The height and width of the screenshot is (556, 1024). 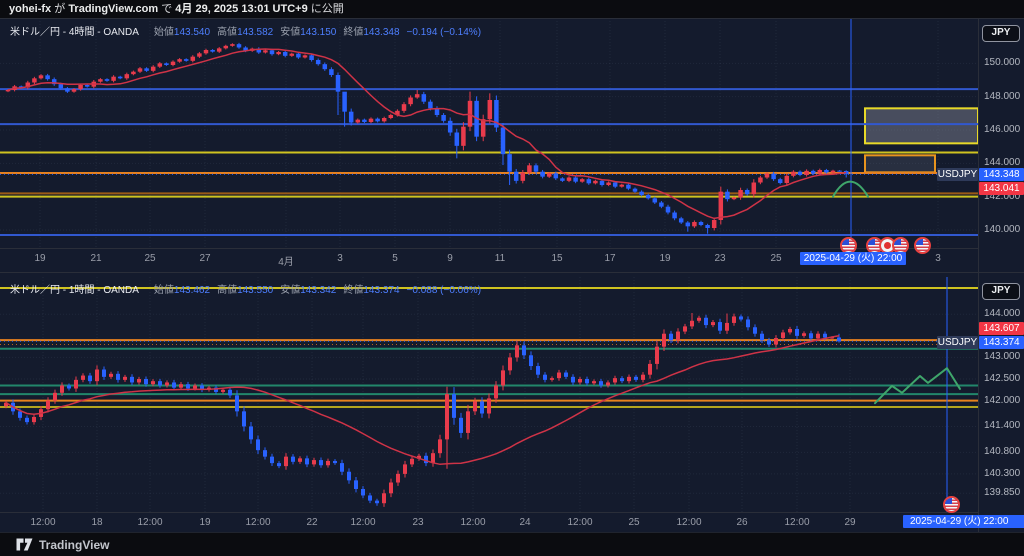 What do you see at coordinates (1001, 328) in the screenshot?
I see `alert-price-chip: 143.607` at bounding box center [1001, 328].